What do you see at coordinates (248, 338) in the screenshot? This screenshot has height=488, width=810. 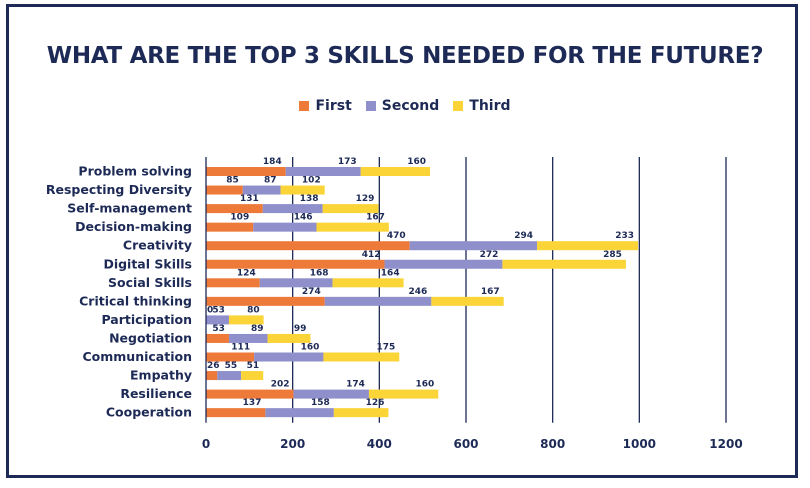 I see `bar-negotiation-second` at bounding box center [248, 338].